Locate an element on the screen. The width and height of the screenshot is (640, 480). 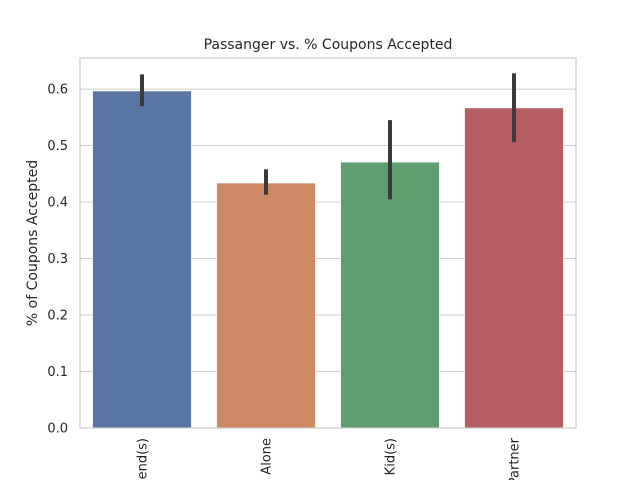
y-ticks: 0.0 0.1 0.2 0.3 0.4 0.5 0.6 is located at coordinates (57, 260).